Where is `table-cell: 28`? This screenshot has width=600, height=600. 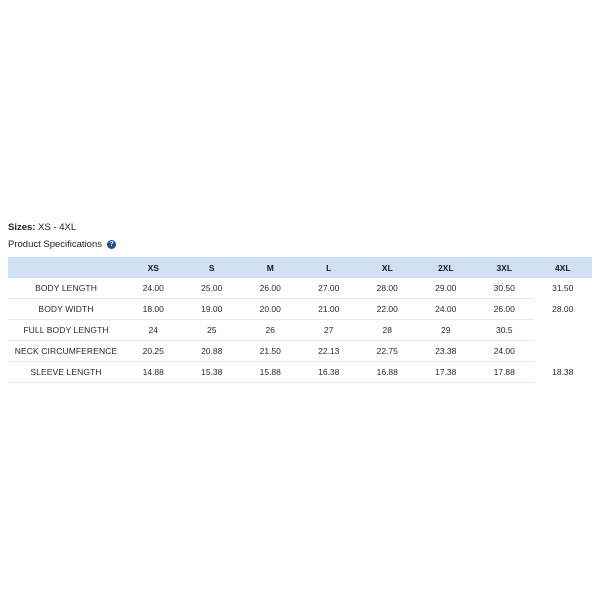
table-cell: 28 is located at coordinates (387, 330).